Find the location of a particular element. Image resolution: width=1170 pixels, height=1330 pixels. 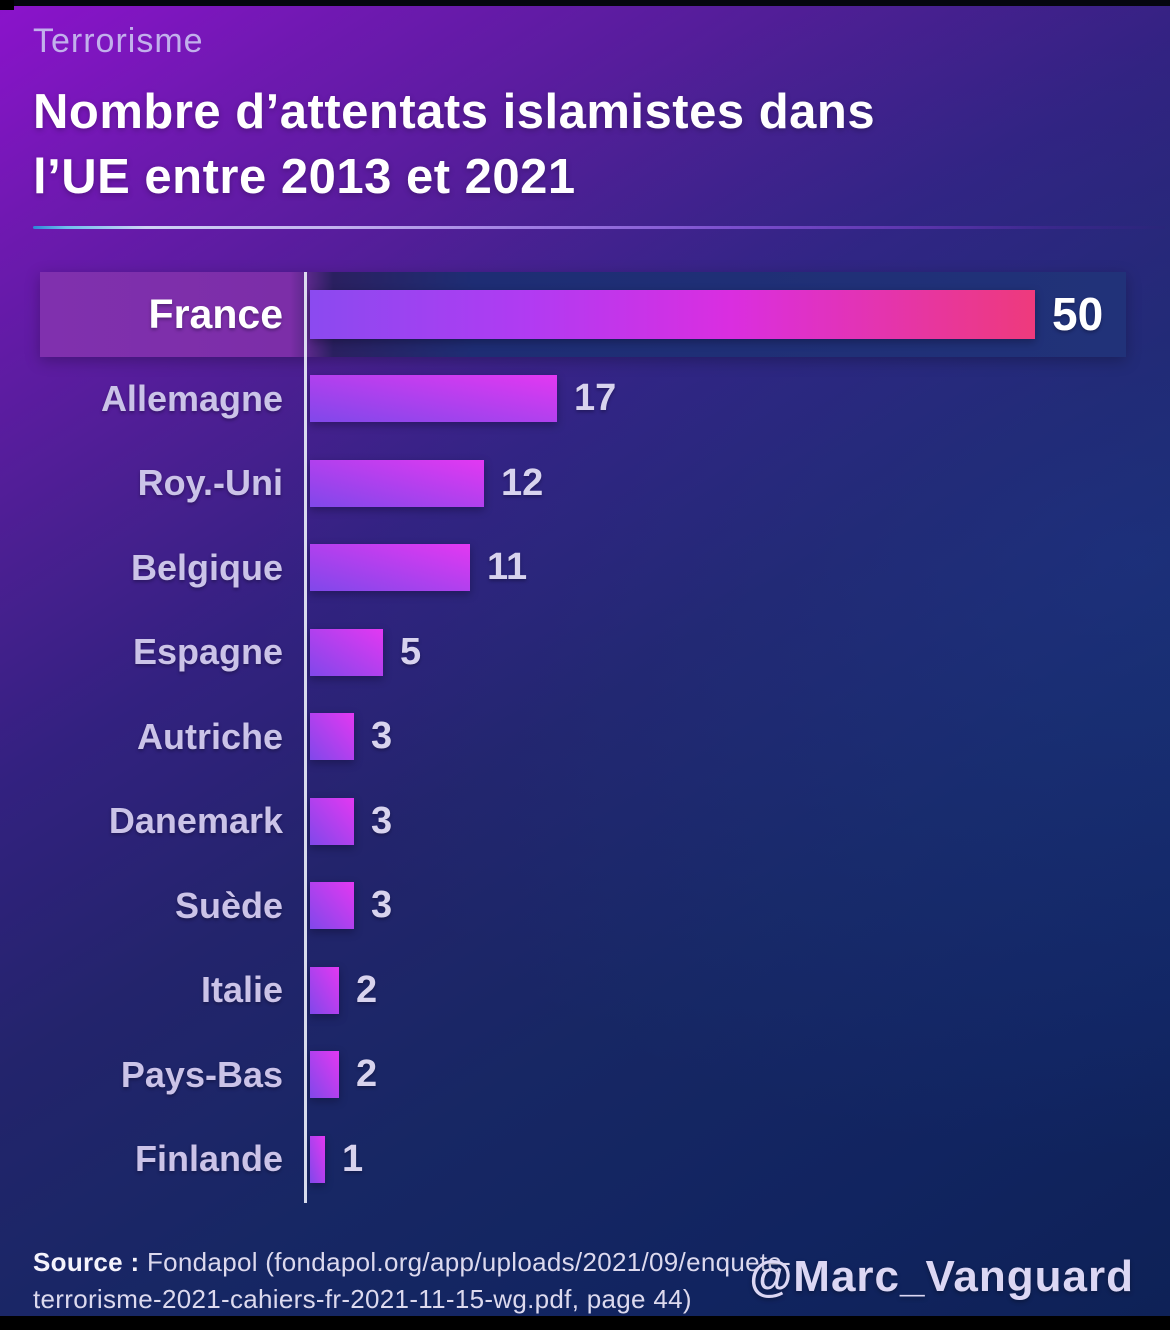

bar-wrap: 50 is located at coordinates (718, 314).